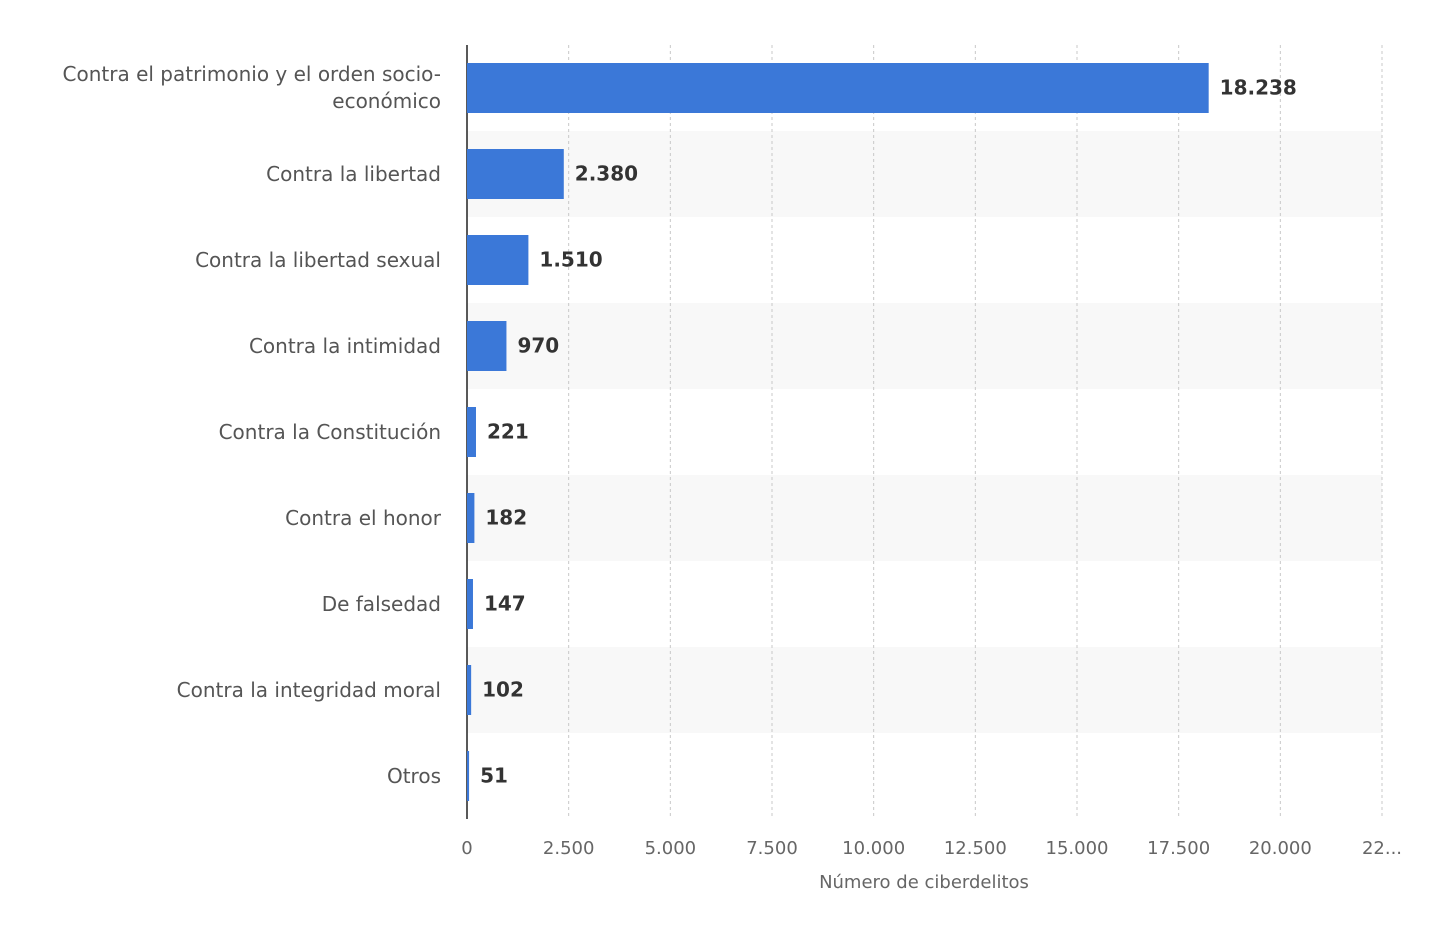 Image resolution: width=1442 pixels, height=950 pixels. What do you see at coordinates (570, 260) in the screenshot?
I see `value-label: 1.510` at bounding box center [570, 260].